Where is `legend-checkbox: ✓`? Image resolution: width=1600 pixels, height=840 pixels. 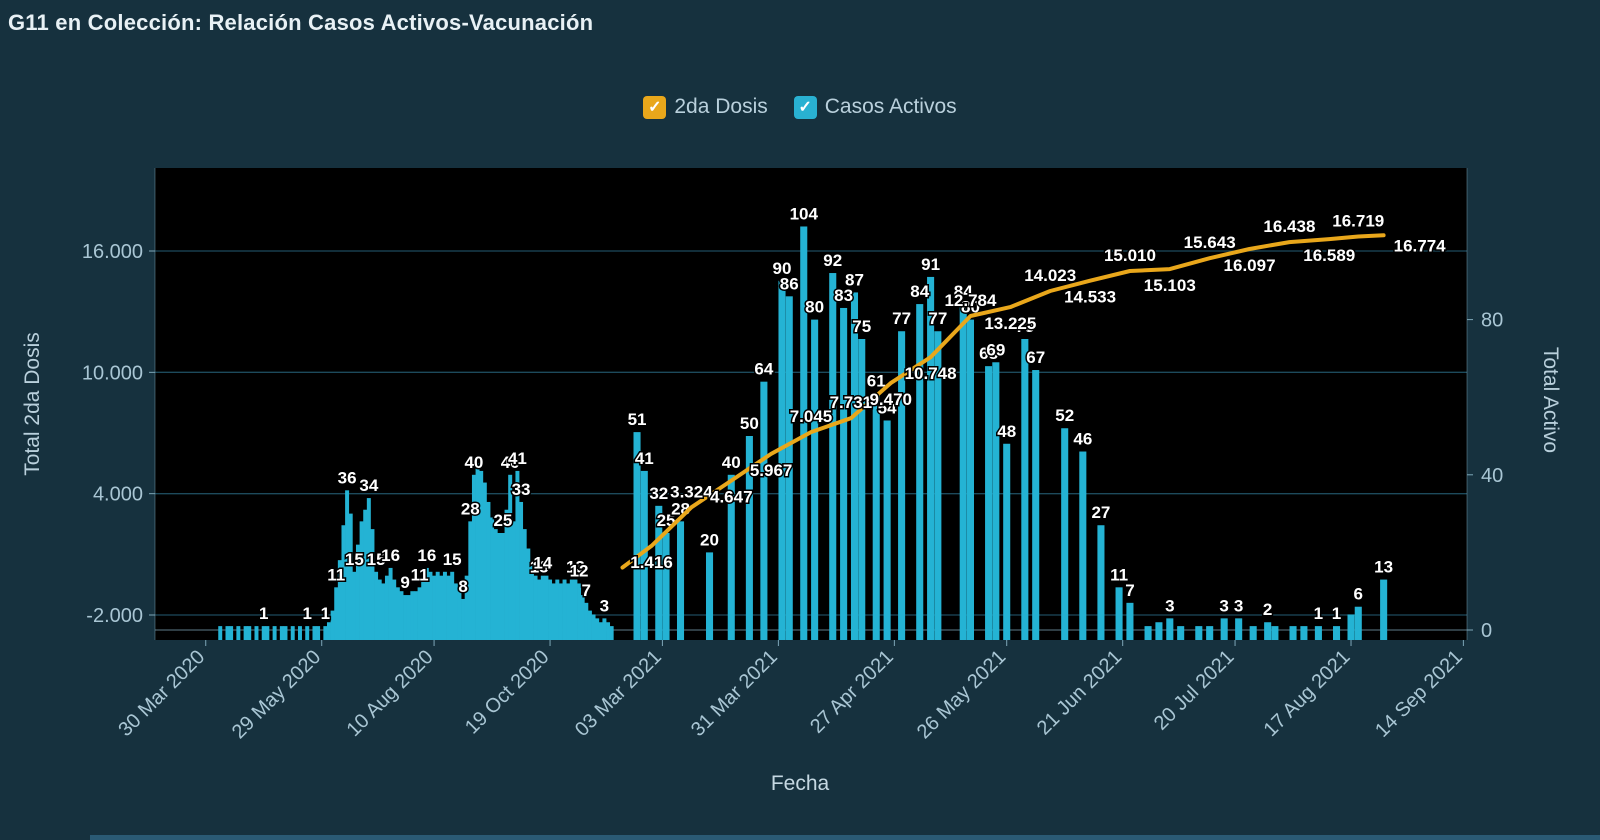 legend-checkbox: ✓ is located at coordinates (805, 107).